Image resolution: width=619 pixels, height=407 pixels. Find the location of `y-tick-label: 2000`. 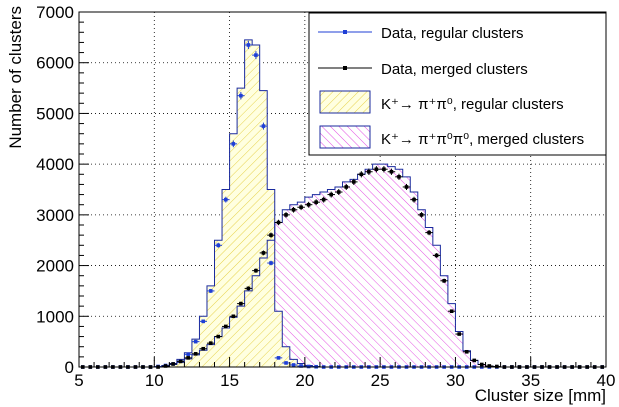

y-tick-label: 2000 is located at coordinates (55, 266).